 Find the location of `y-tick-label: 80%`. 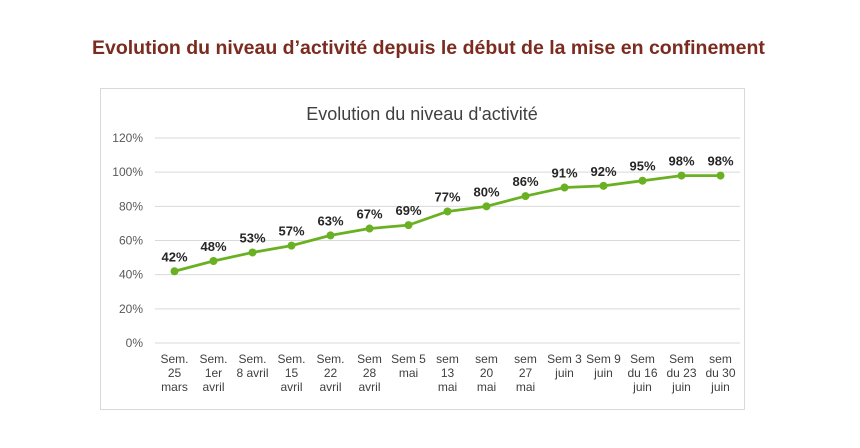

y-tick-label: 80% is located at coordinates (131, 206).